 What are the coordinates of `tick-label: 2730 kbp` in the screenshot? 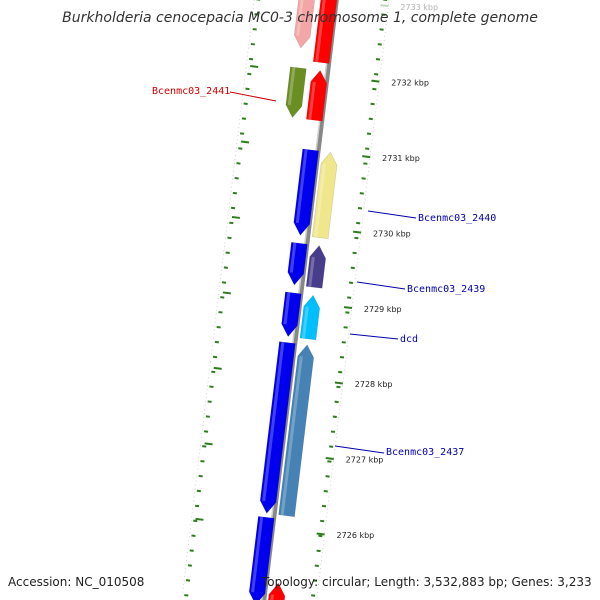 It's located at (392, 233).